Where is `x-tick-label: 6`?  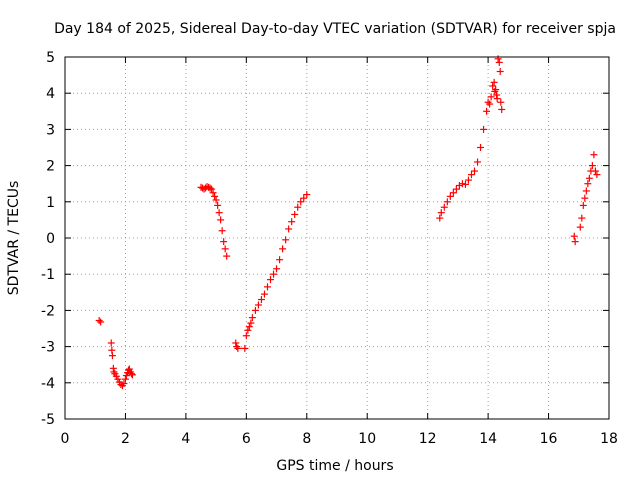 x-tick-label: 6 is located at coordinates (246, 439).